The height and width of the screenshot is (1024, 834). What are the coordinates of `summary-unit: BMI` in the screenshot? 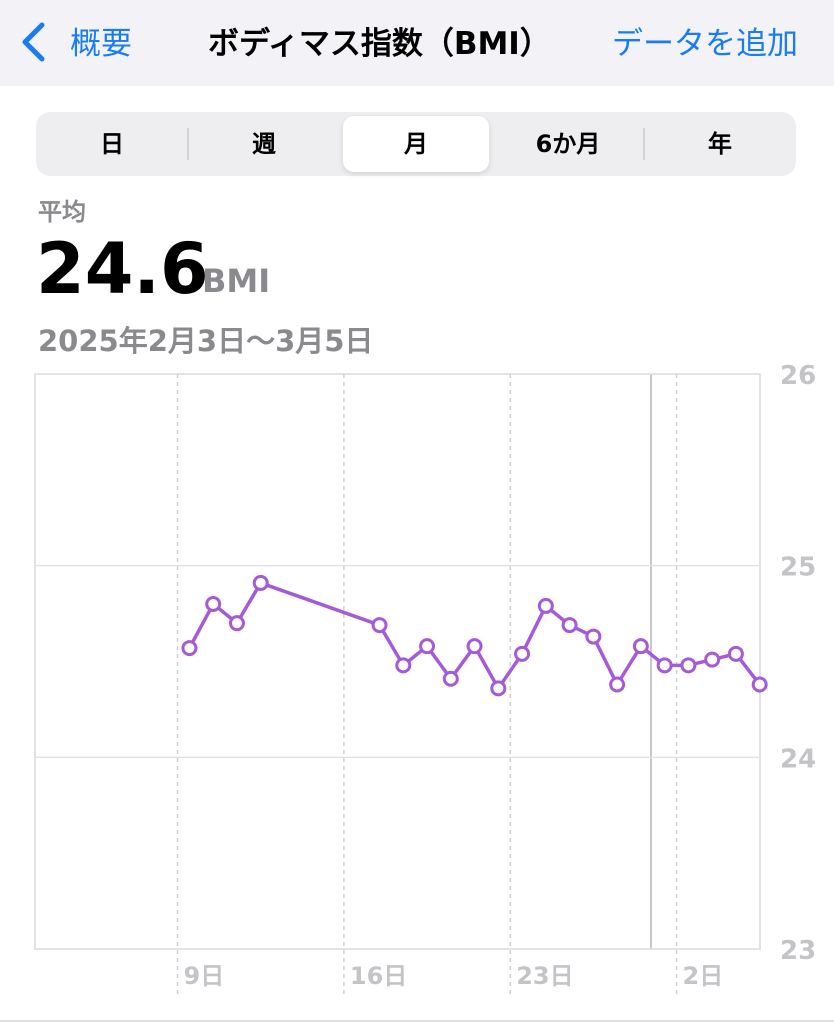 It's located at (236, 281).